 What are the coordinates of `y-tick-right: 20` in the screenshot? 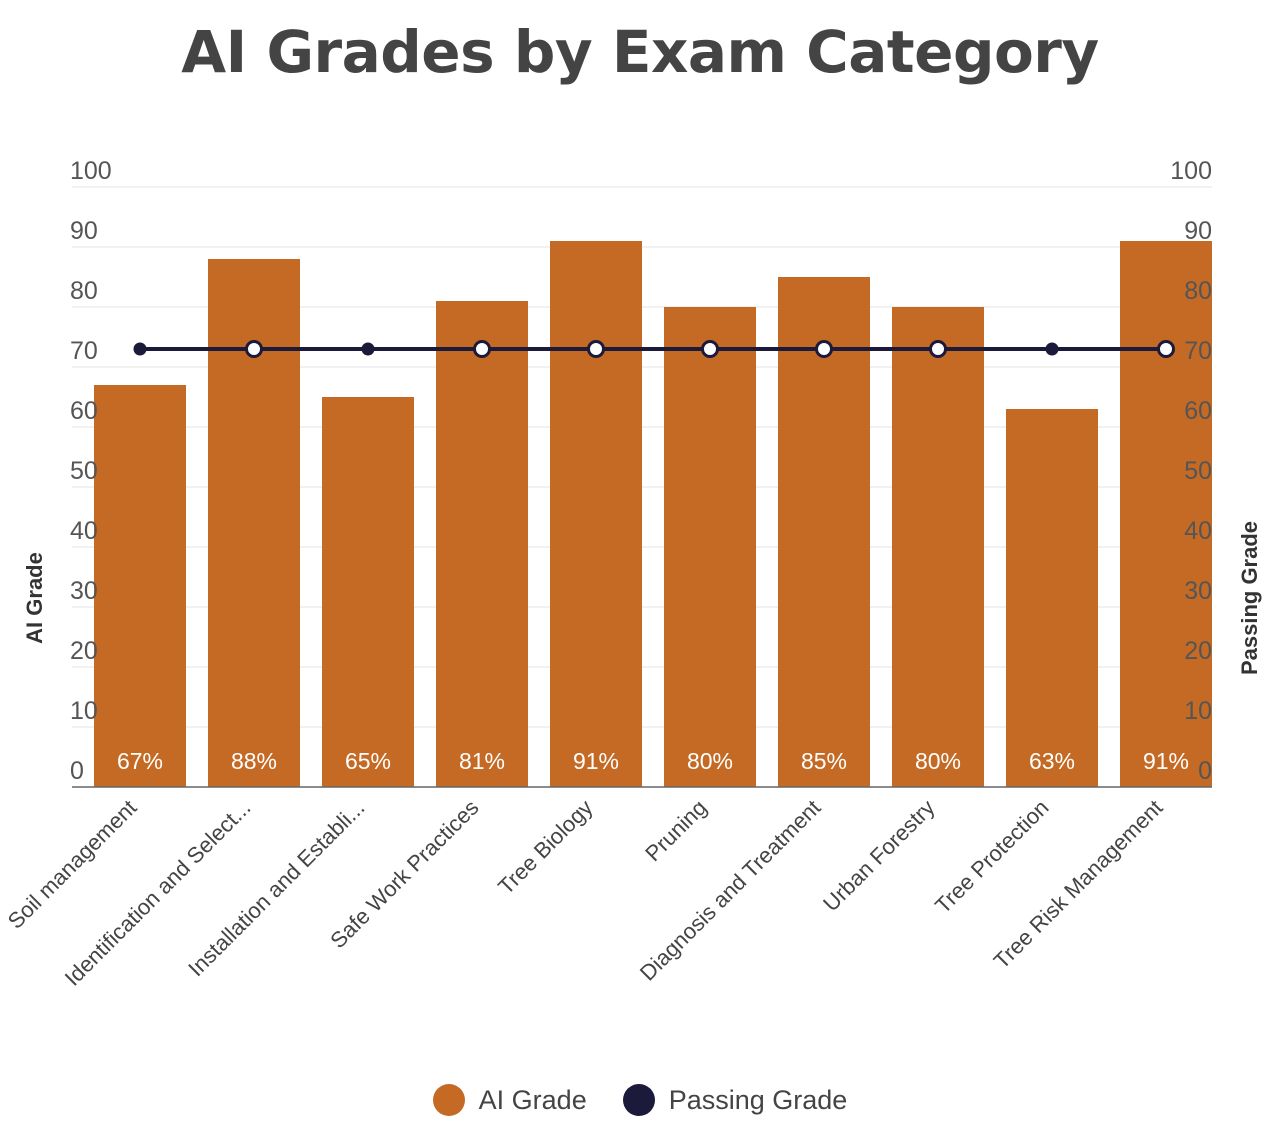 It's located at (1198, 651).